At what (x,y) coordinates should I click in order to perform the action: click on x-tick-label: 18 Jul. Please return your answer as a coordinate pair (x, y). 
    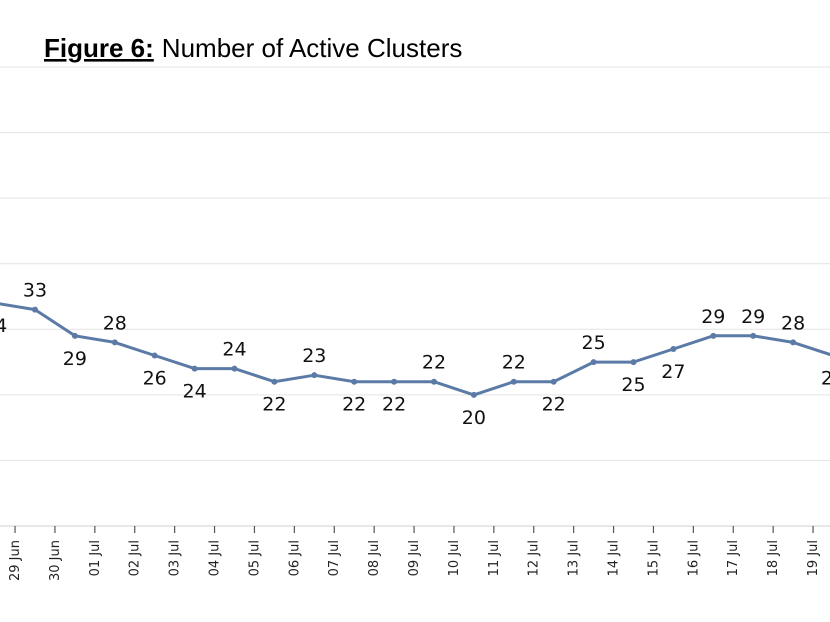
    Looking at the image, I should click on (773, 558).